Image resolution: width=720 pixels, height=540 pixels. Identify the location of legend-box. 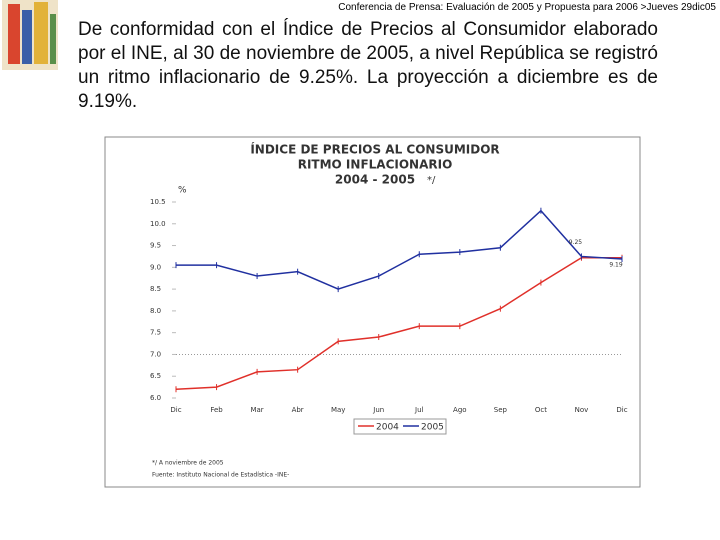
(400, 426).